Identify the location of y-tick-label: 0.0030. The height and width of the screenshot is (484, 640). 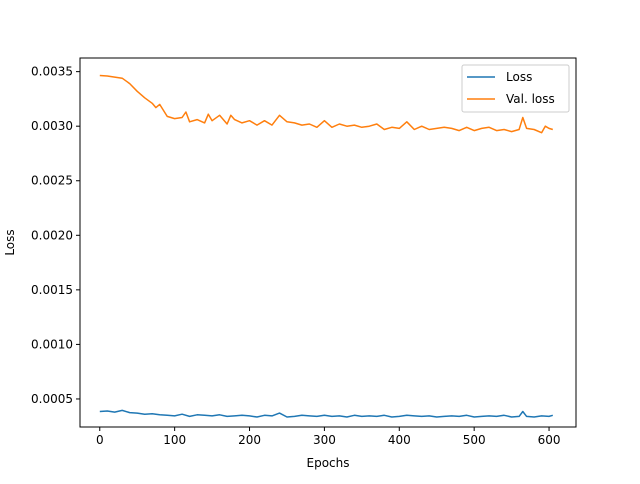
(52, 126).